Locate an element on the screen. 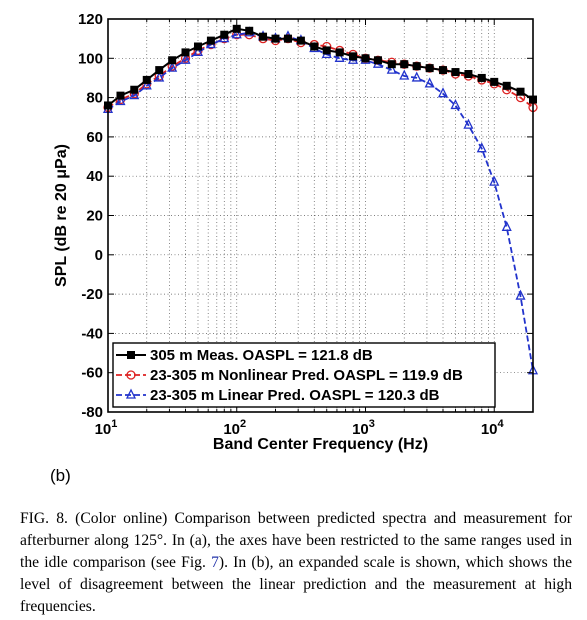 The height and width of the screenshot is (620, 587). x-tick-label: 10¹ is located at coordinates (106, 428).